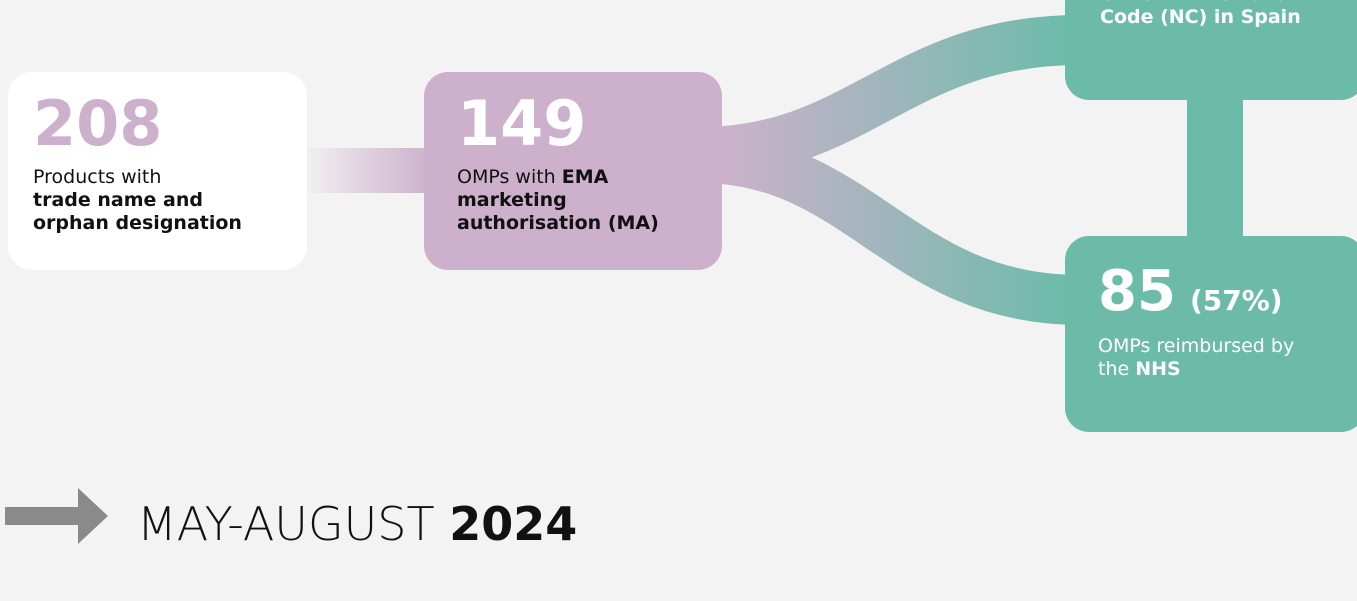 The width and height of the screenshot is (1357, 601). I want to click on arrow-icon, so click(56, 516).